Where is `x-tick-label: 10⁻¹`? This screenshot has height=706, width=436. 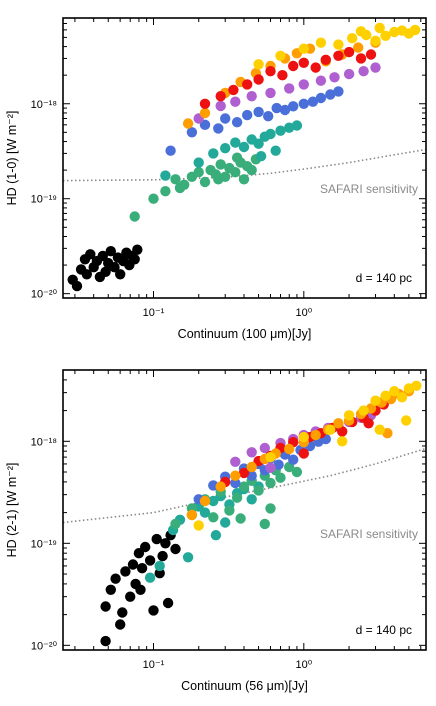 x-tick-label: 10⁻¹ is located at coordinates (154, 665).